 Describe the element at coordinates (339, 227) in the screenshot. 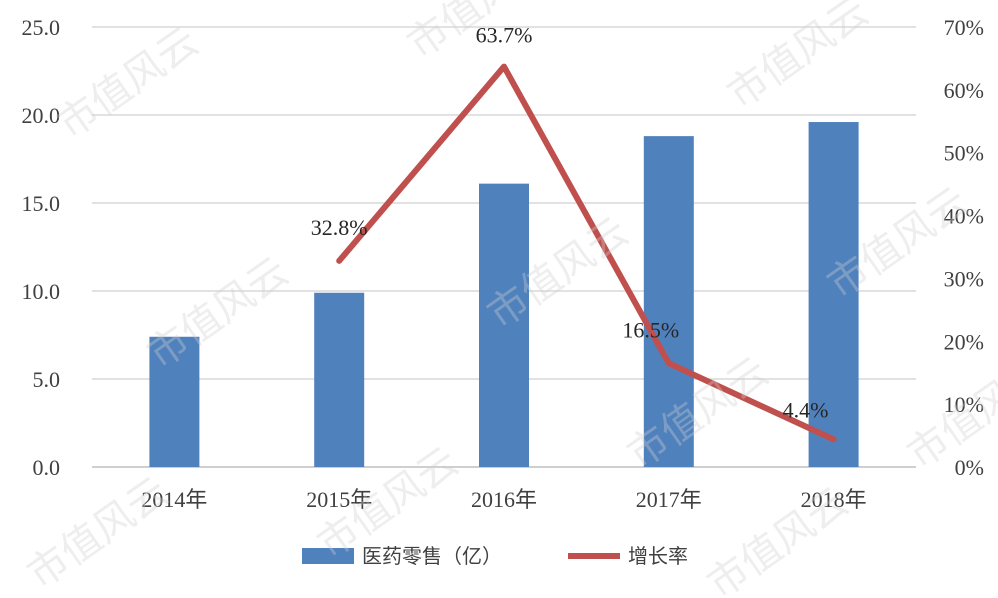

I see `data-label: 32.8%` at that location.